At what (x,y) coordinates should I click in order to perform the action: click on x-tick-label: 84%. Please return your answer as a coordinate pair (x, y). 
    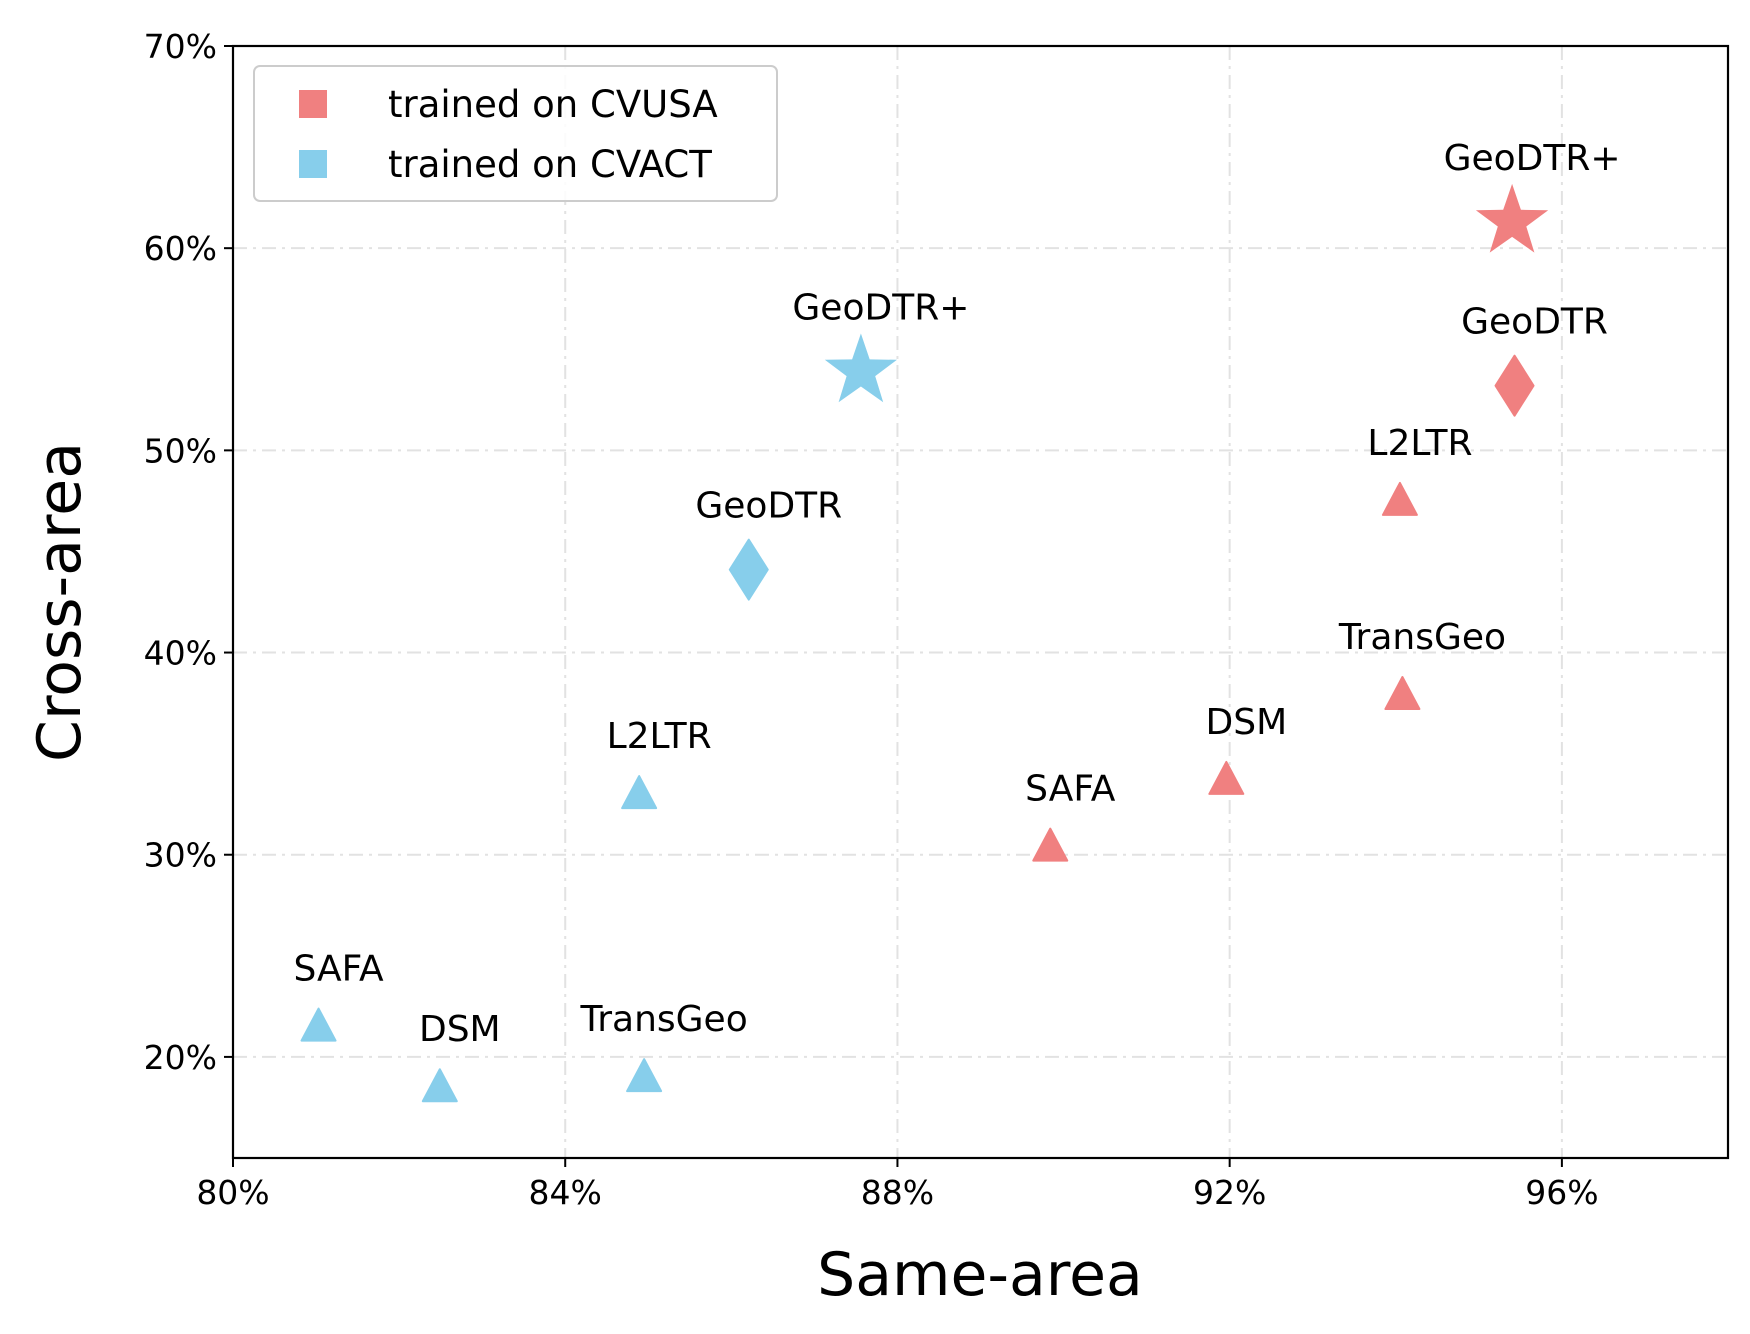
    Looking at the image, I should click on (565, 1192).